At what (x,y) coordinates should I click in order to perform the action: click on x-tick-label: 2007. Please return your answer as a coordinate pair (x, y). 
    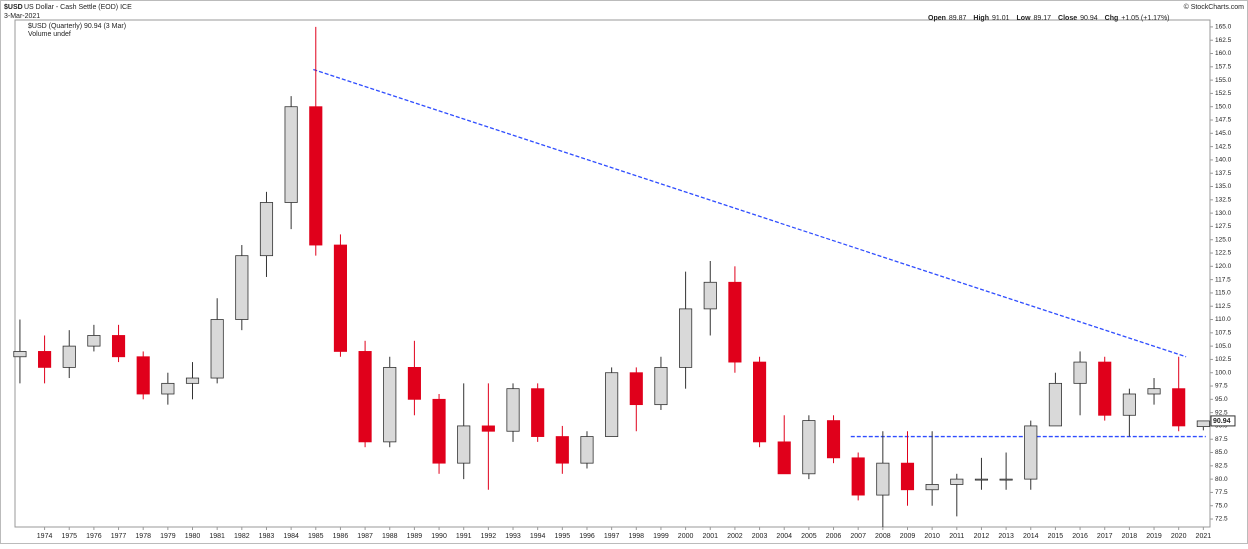
    Looking at the image, I should click on (858, 536).